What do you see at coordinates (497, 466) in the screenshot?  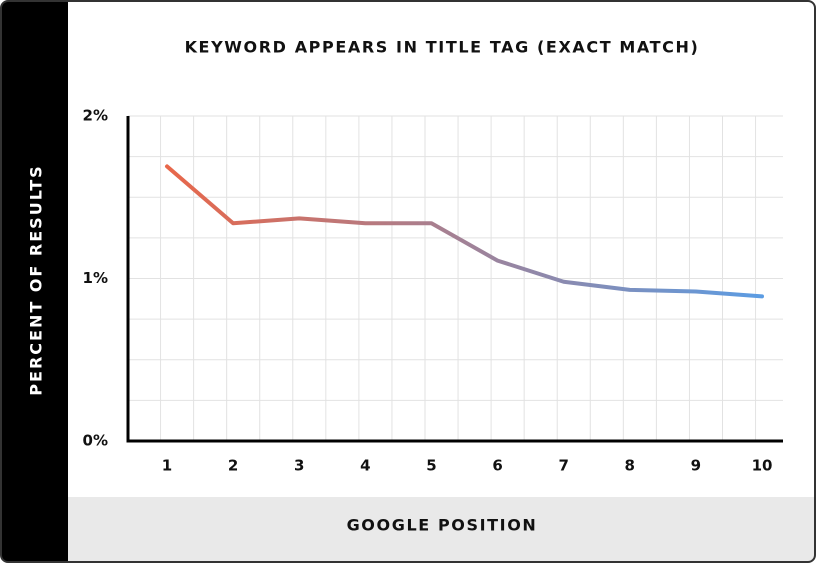 I see `x-tick-label: 6` at bounding box center [497, 466].